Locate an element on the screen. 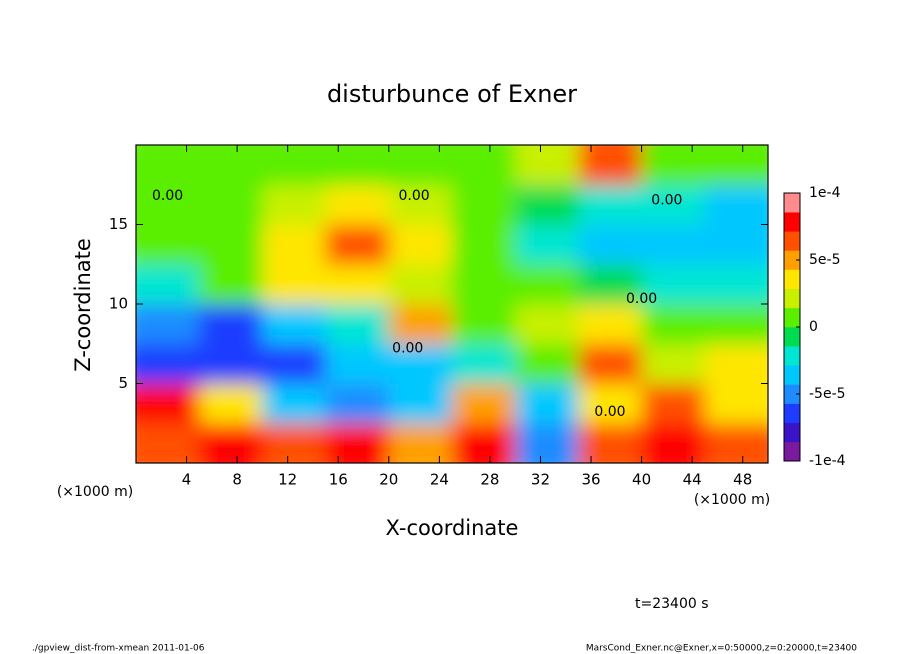  x-tick-label: 12 is located at coordinates (287, 480).